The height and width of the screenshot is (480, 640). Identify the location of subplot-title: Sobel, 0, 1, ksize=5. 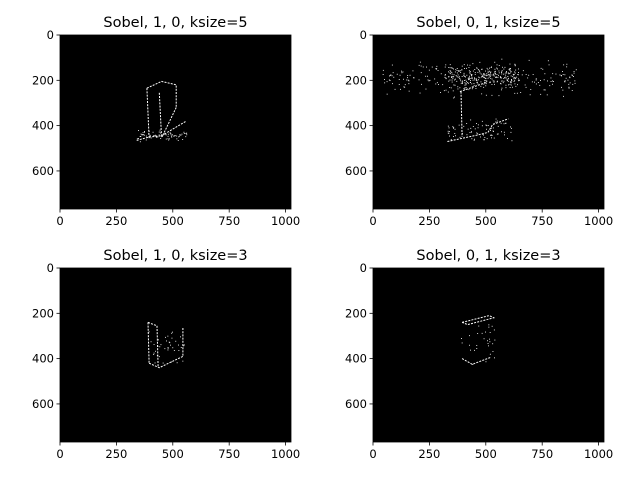
(488, 23).